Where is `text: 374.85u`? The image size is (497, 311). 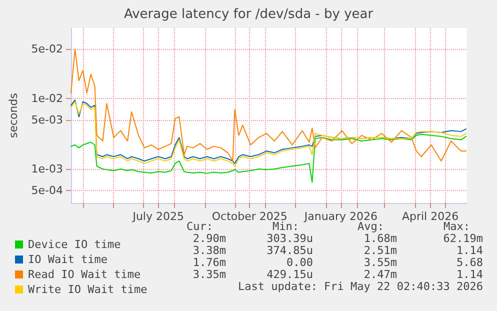
text: 374.85u is located at coordinates (289, 250).